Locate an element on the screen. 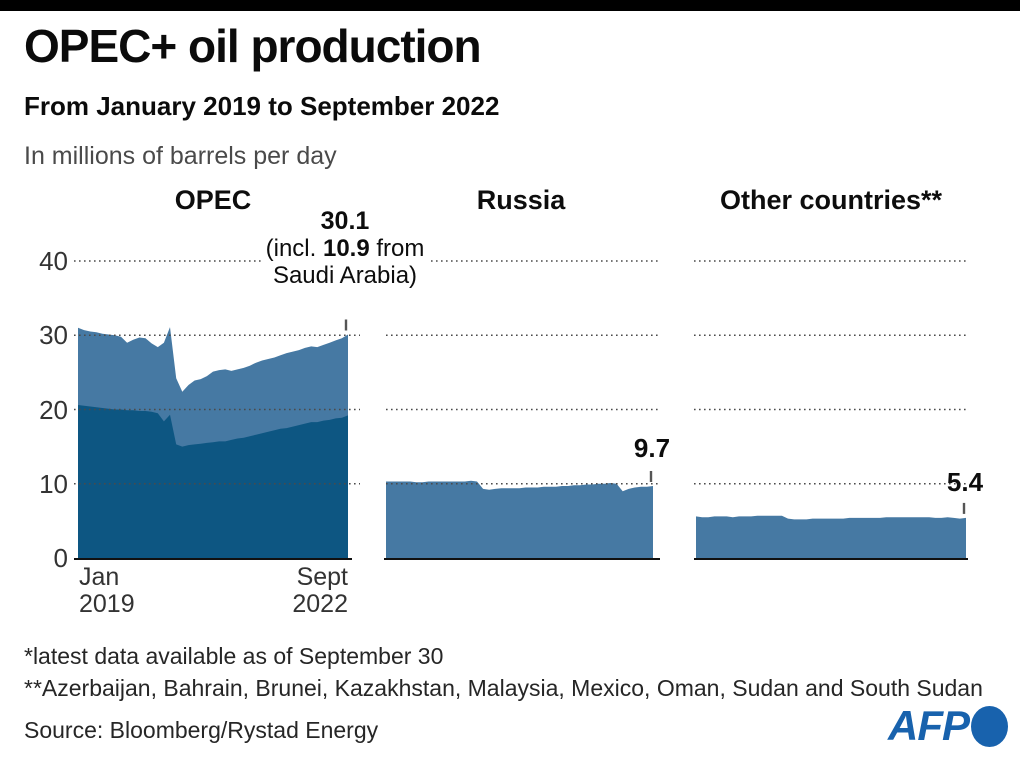 This screenshot has height=768, width=1020. opec-saudi-detail: (incl. 10.9 from Saudi Arabia) is located at coordinates (345, 262).